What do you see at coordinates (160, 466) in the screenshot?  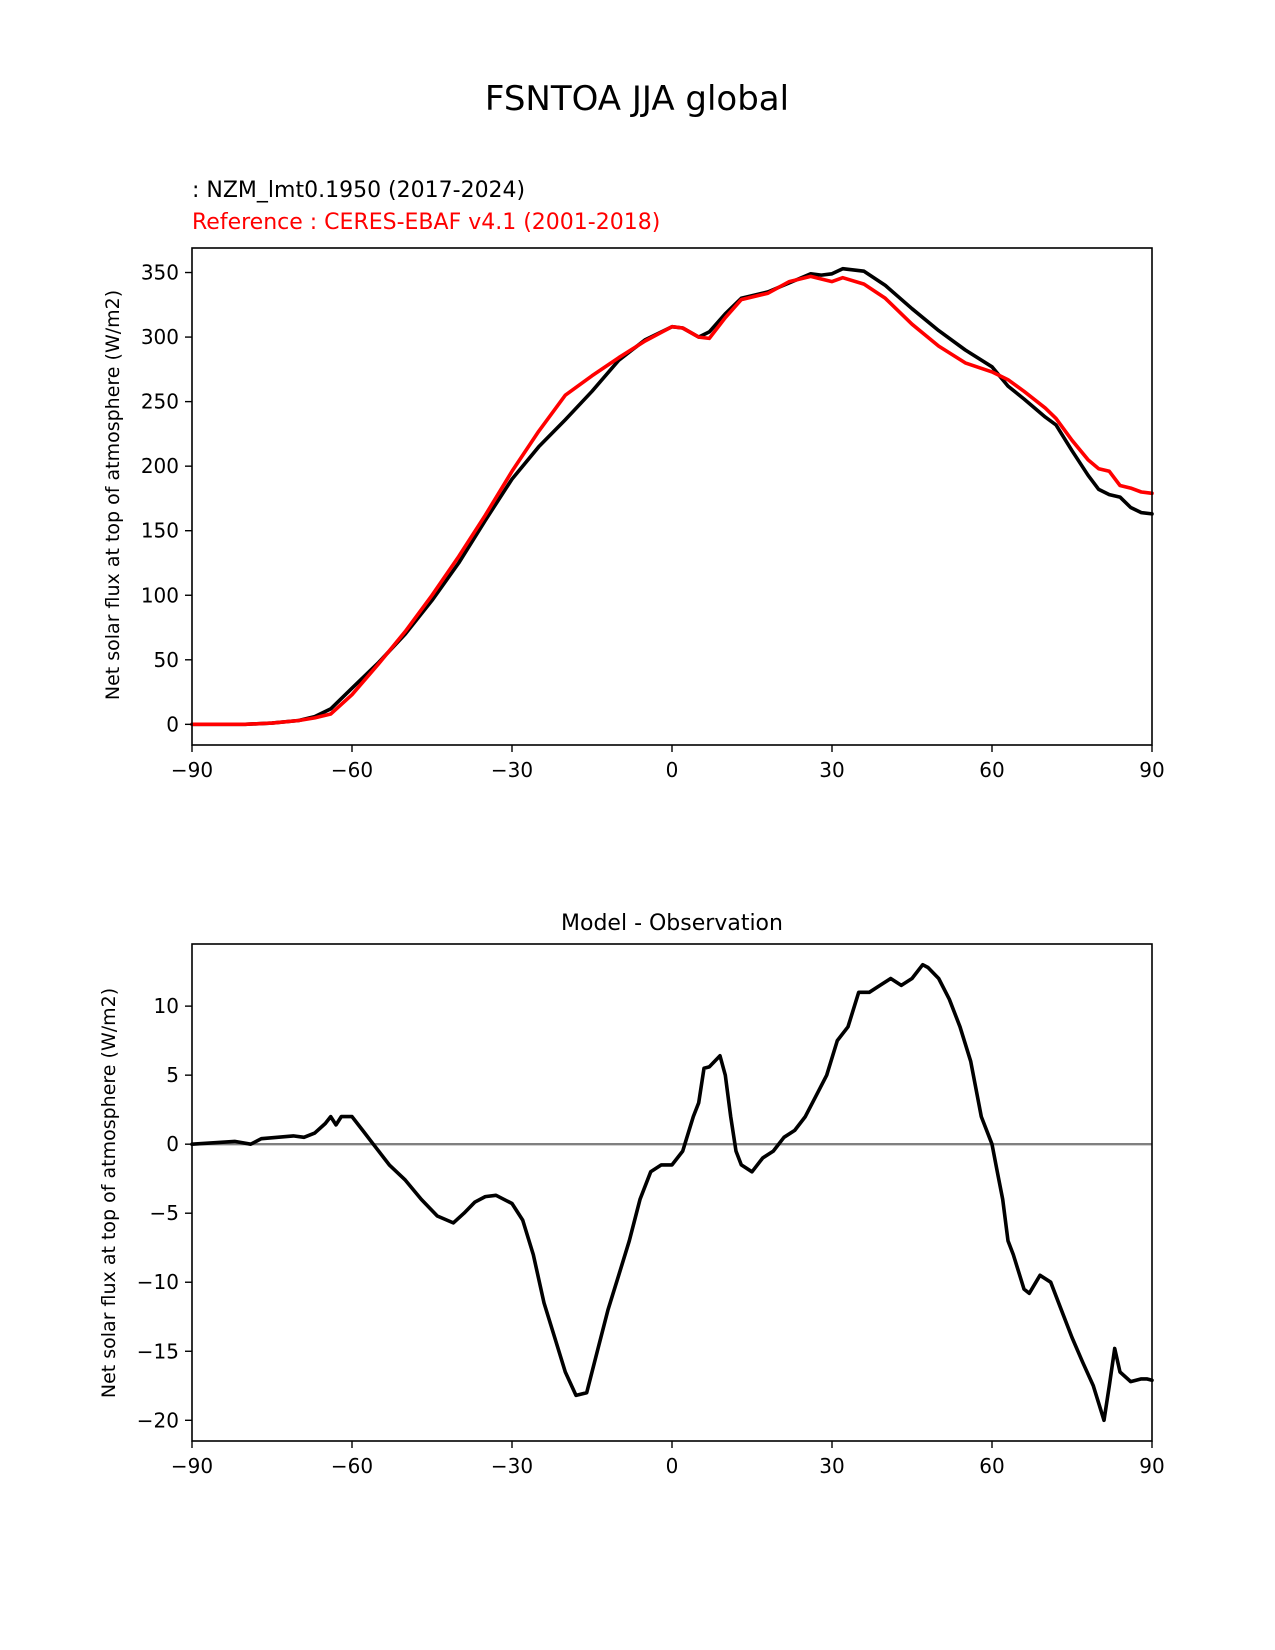 I see `y-tick-label: 200` at bounding box center [160, 466].